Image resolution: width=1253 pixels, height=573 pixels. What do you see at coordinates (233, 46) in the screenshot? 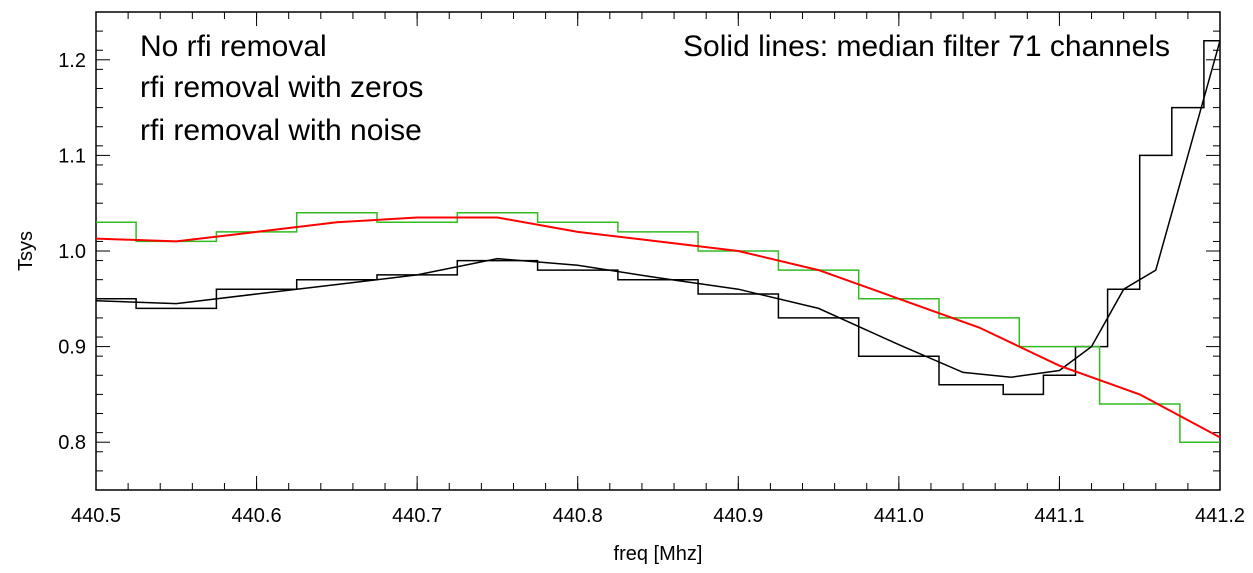
I see `annotation-no-rfi-removal: No rfi removal` at bounding box center [233, 46].